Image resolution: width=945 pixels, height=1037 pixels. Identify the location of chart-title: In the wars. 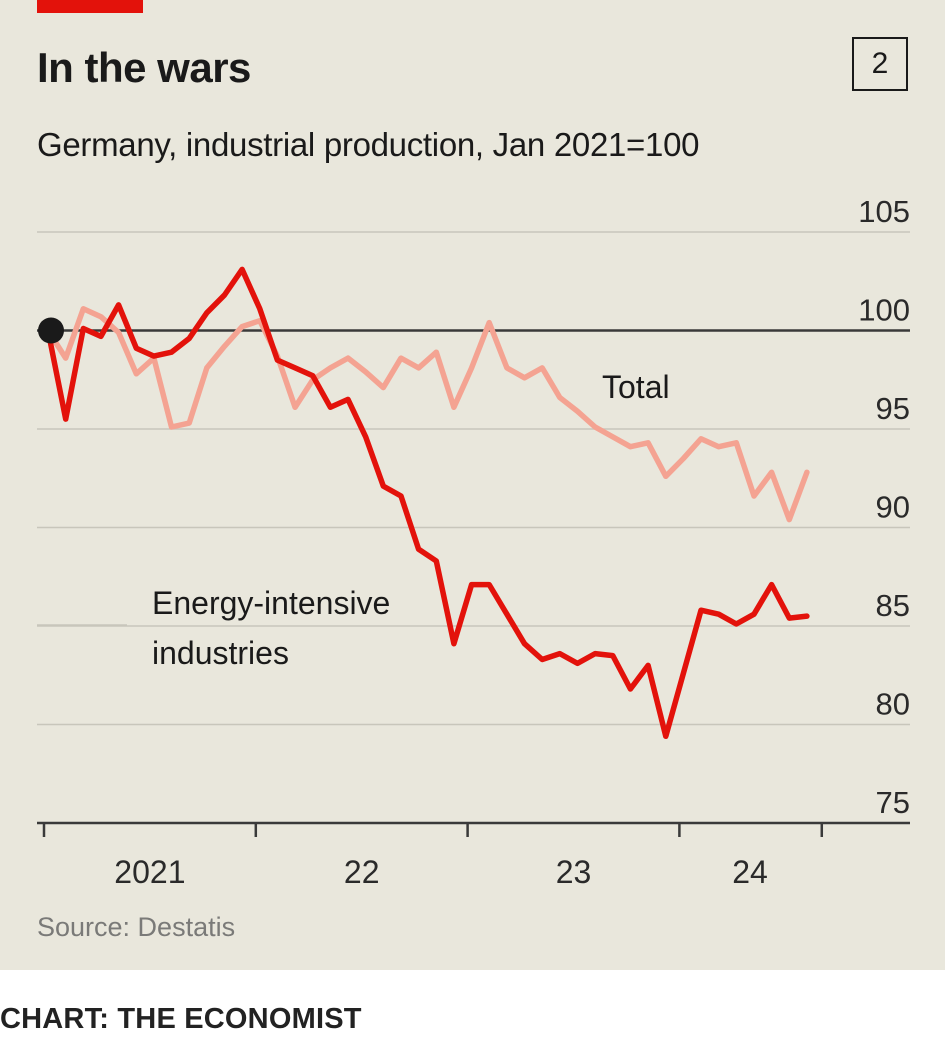
(144, 67).